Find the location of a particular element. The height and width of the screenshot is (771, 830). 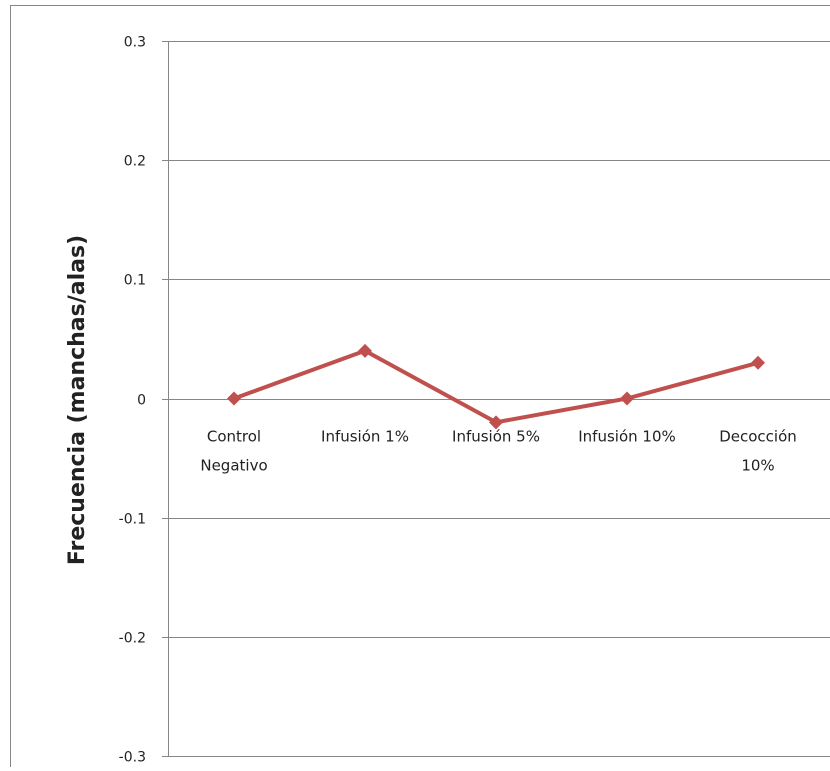

y-tick-label: -0.1 is located at coordinates (132, 520).